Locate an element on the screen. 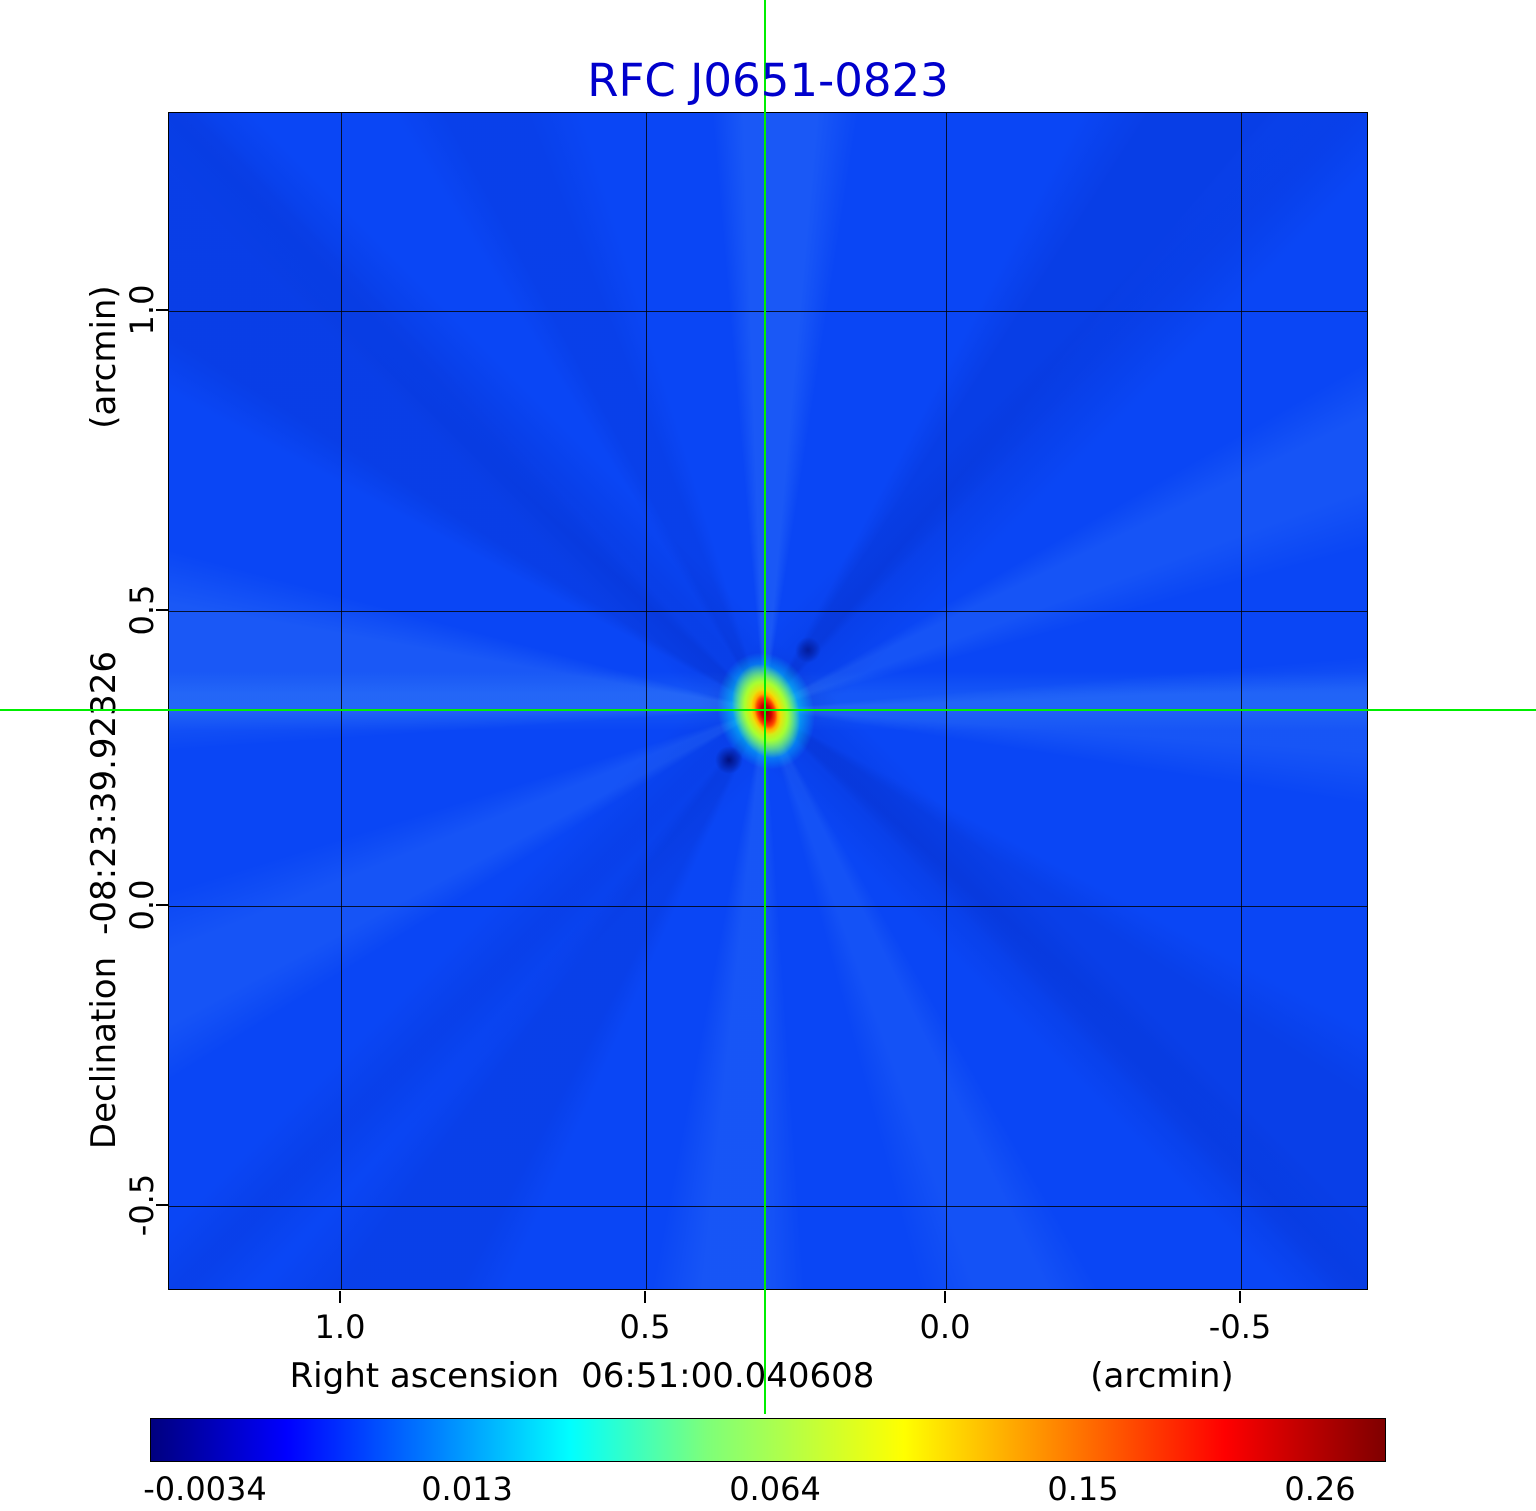 Image resolution: width=1536 pixels, height=1511 pixels. y-tick-label: 1.0 is located at coordinates (142, 310).